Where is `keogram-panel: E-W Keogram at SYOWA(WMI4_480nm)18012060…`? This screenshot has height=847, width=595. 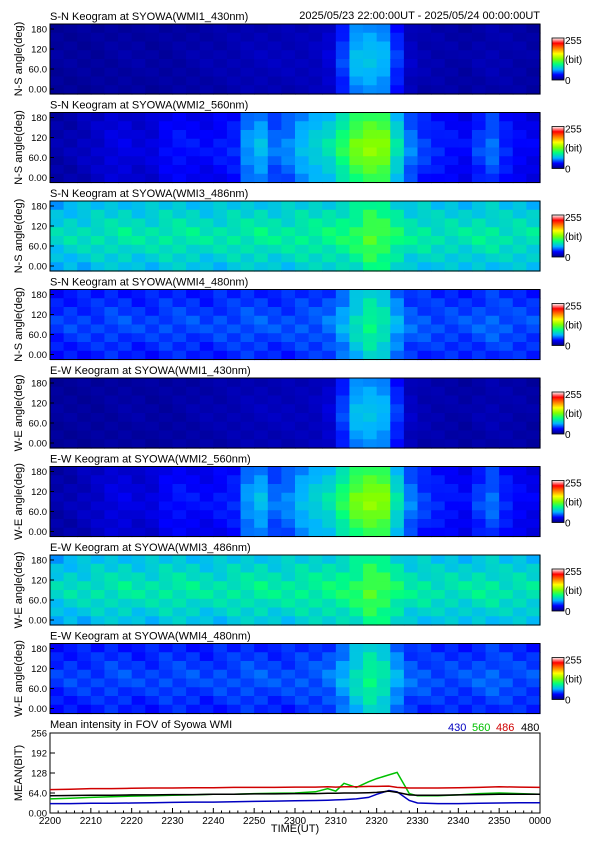 keogram-panel: E-W Keogram at SYOWA(WMI4_480nm)18012060… is located at coordinates (297, 674).